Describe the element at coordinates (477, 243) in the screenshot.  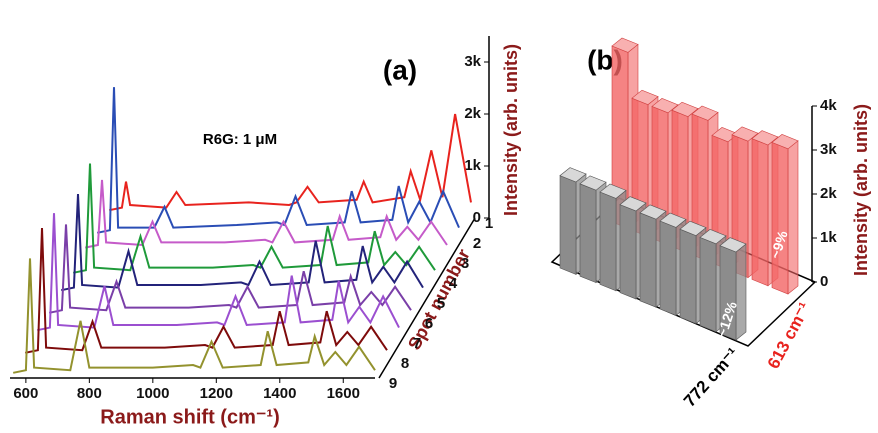
I see `spot-label: 2` at that location.